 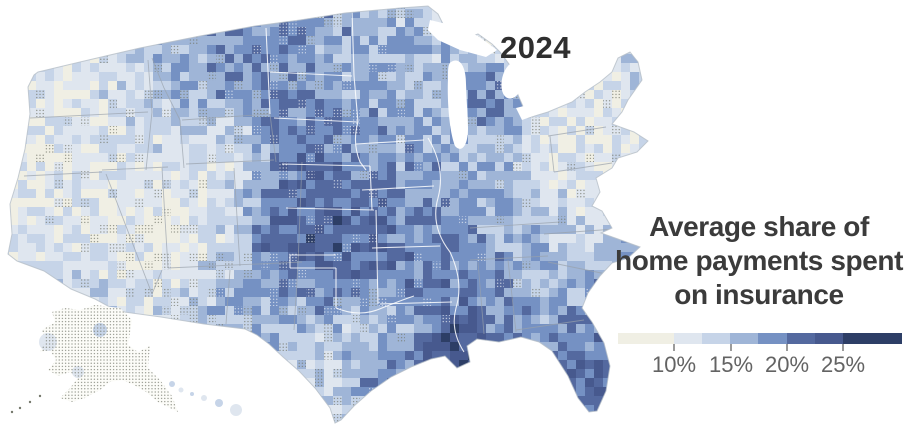 I want to click on legend-title-line-2: home payments spent, so click(x=759, y=260).